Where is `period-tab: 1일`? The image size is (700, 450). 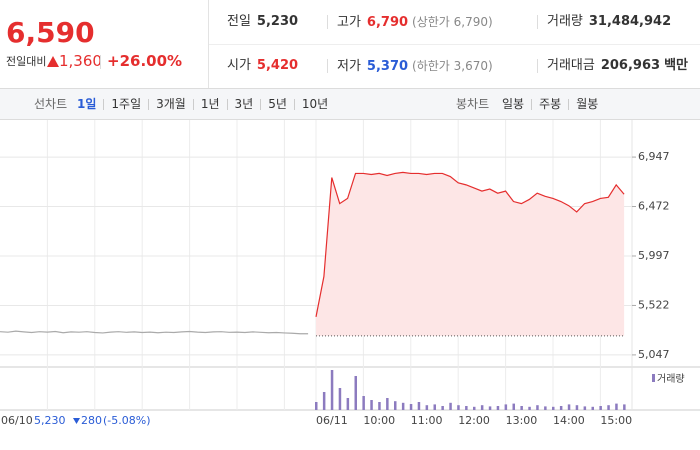 period-tab: 1일 is located at coordinates (87, 104).